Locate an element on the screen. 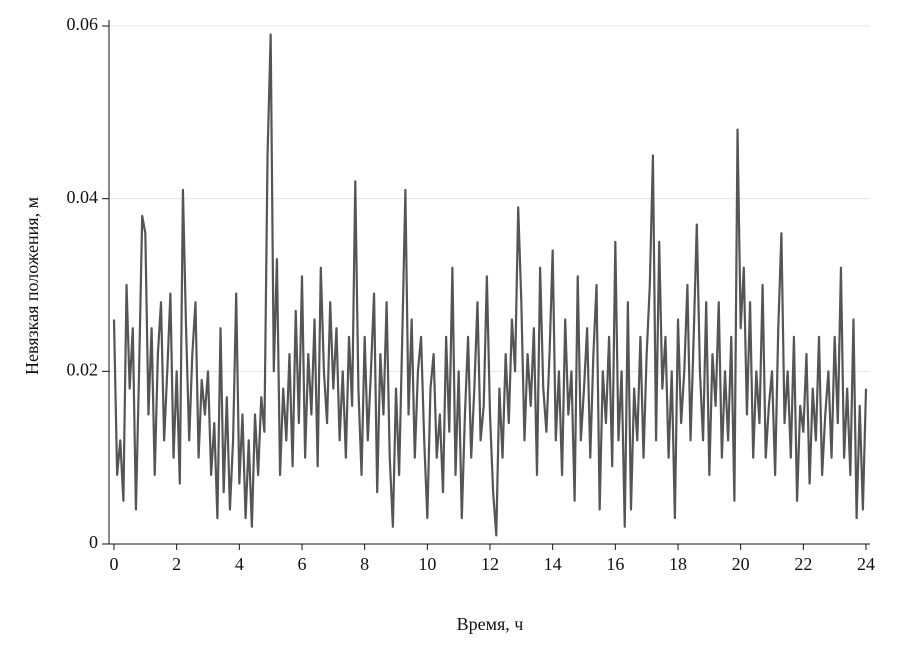 The height and width of the screenshot is (657, 913). x-tick-label: 2 is located at coordinates (176, 564).